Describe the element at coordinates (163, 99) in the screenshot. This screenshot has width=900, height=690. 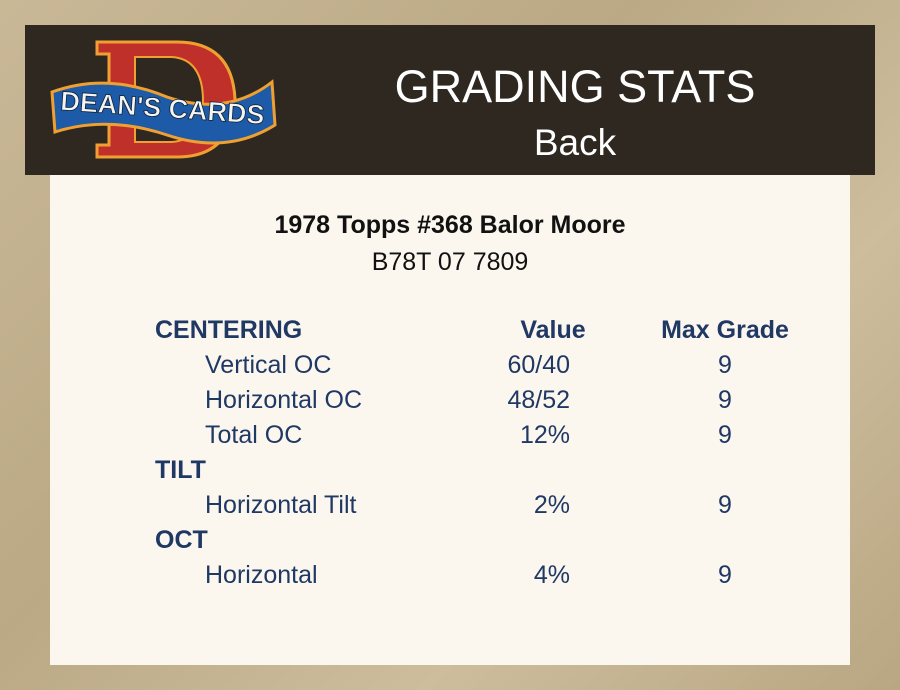
I see `deans-cards-logo: DEAN'S CARDS` at that location.